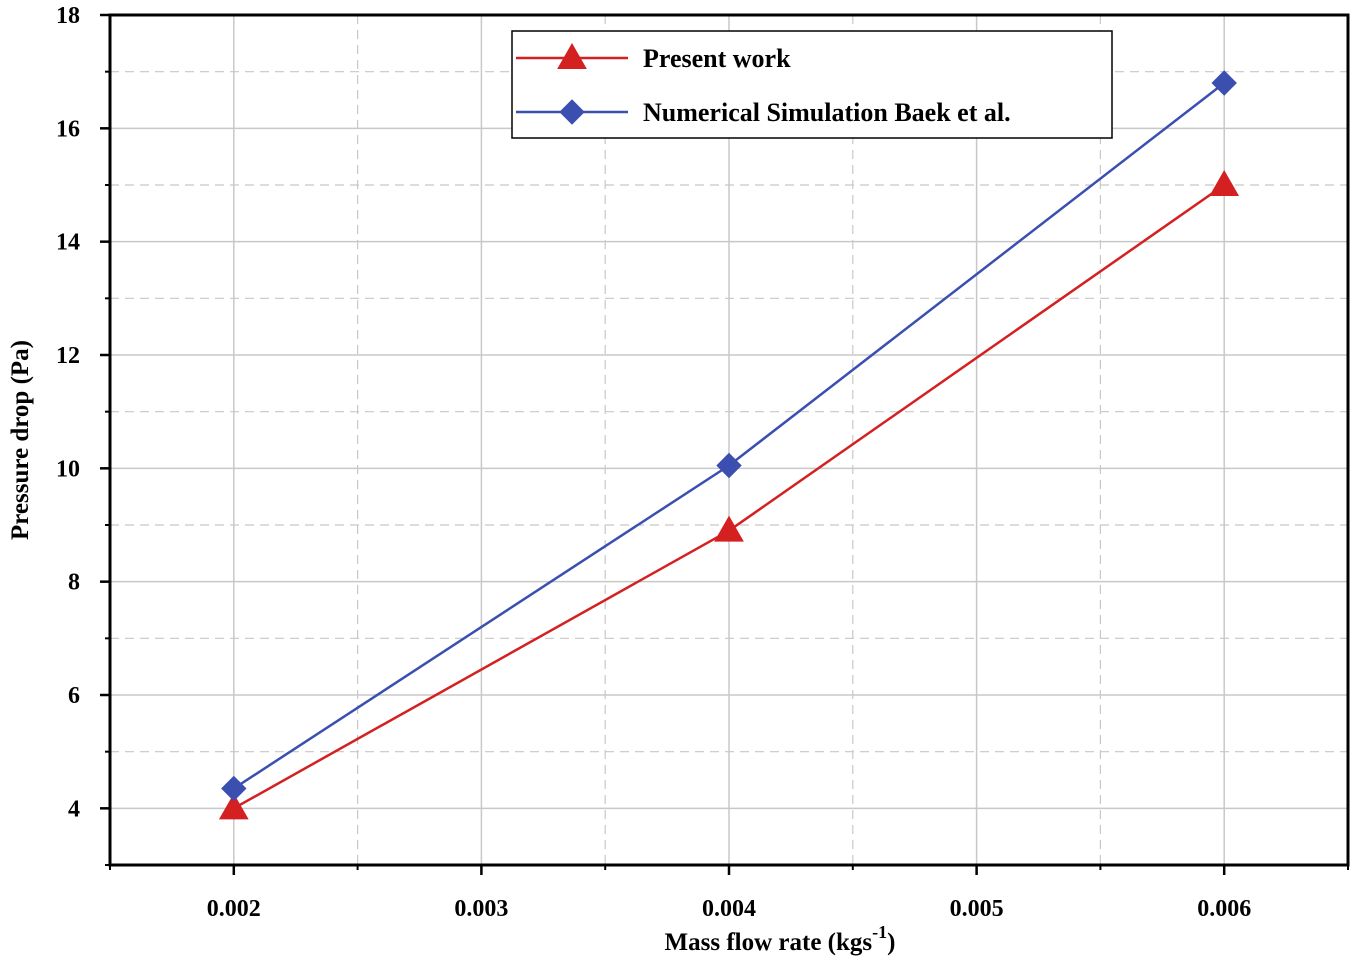 This screenshot has width=1355, height=963. What do you see at coordinates (68, 243) in the screenshot?
I see `y-tick-label: 14` at bounding box center [68, 243].